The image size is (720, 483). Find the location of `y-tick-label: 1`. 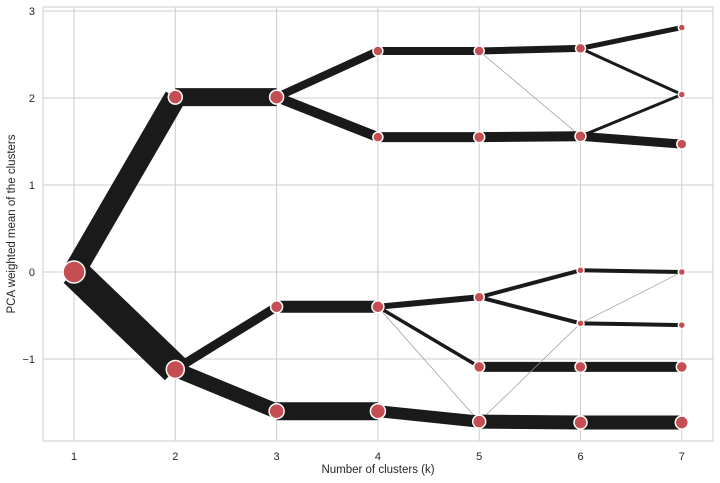

y-tick-label: 1 is located at coordinates (32, 186).